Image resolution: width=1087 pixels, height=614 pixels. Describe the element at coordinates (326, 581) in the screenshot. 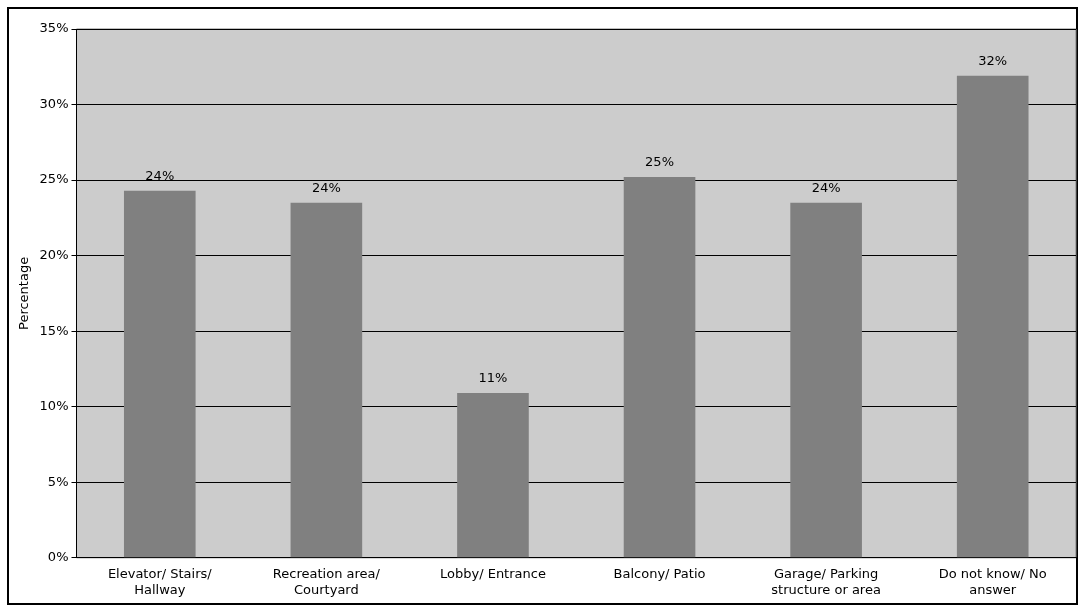

I see `x-tick-label: Recreation area/ Courtyard` at that location.